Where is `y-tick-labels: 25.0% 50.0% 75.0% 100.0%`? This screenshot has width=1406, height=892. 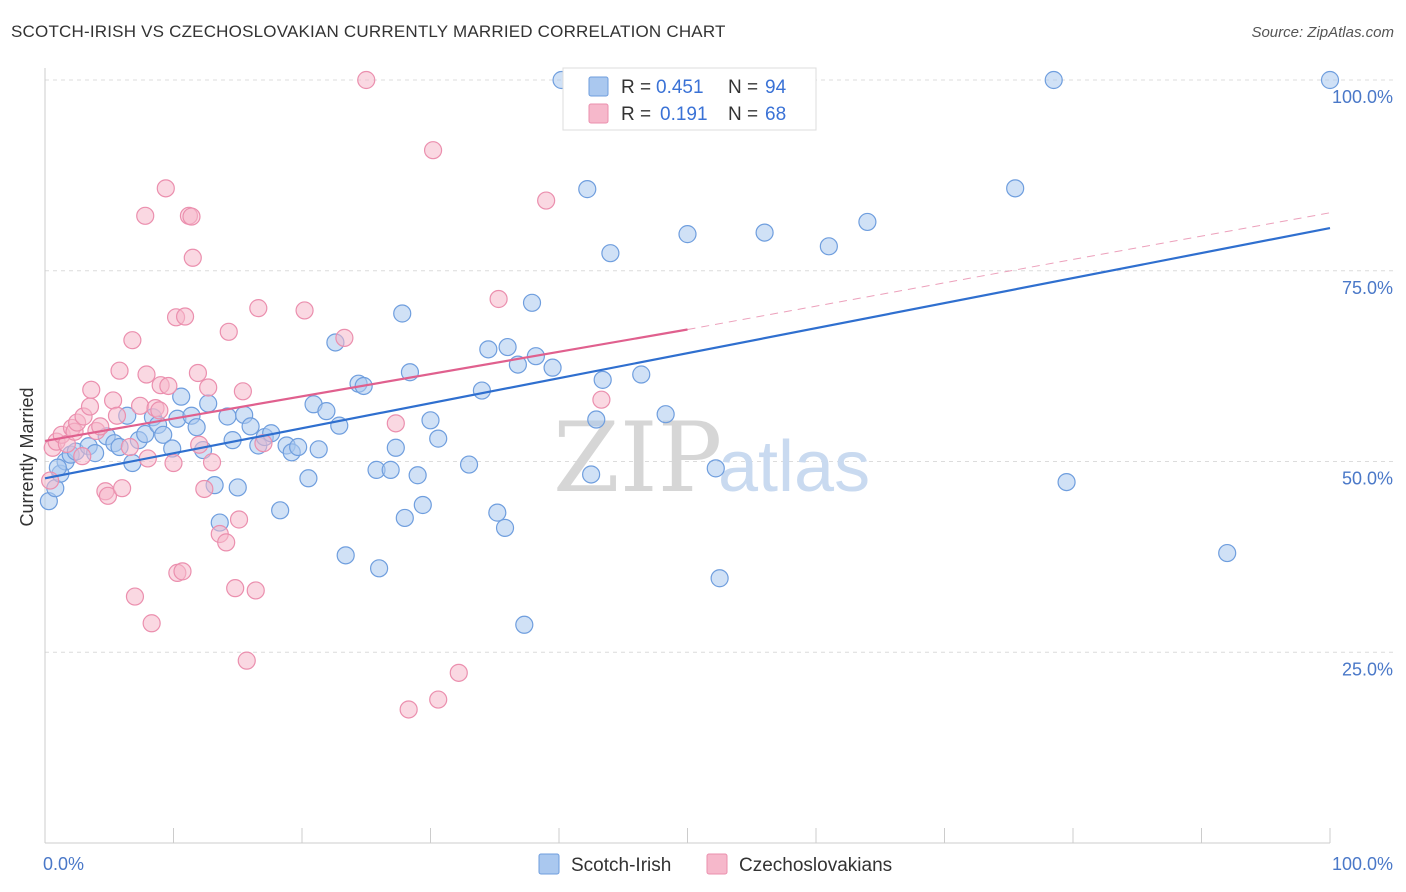 y-tick-labels: 25.0% 50.0% 75.0% 100.0% is located at coordinates (1362, 383).